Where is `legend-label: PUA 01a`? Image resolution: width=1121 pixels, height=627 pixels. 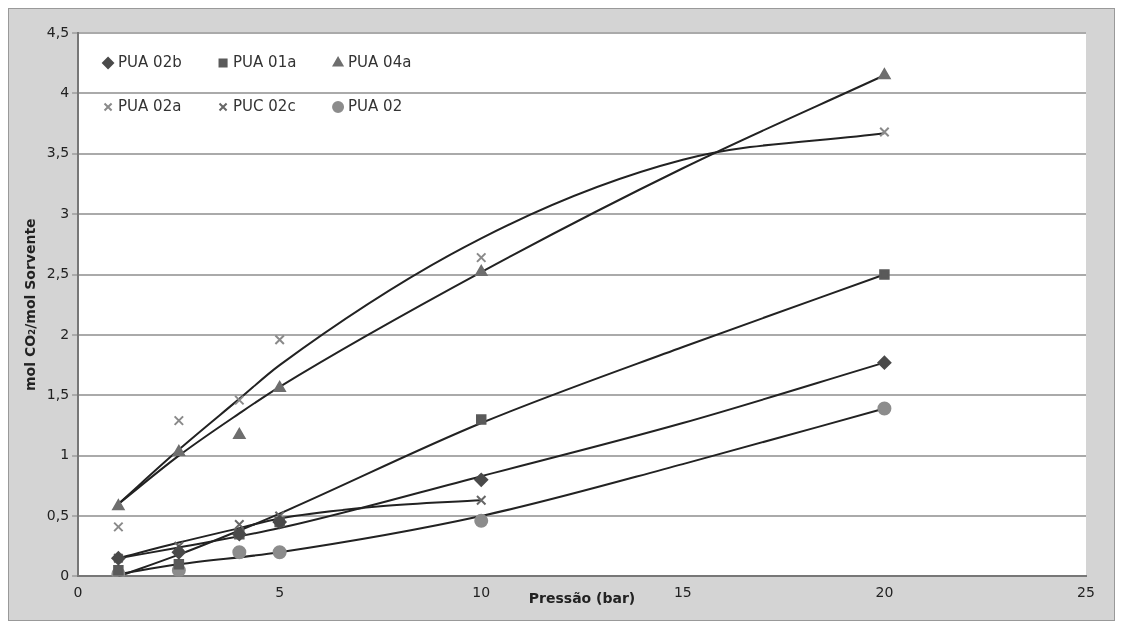 legend-label: PUA 01a is located at coordinates (265, 61).